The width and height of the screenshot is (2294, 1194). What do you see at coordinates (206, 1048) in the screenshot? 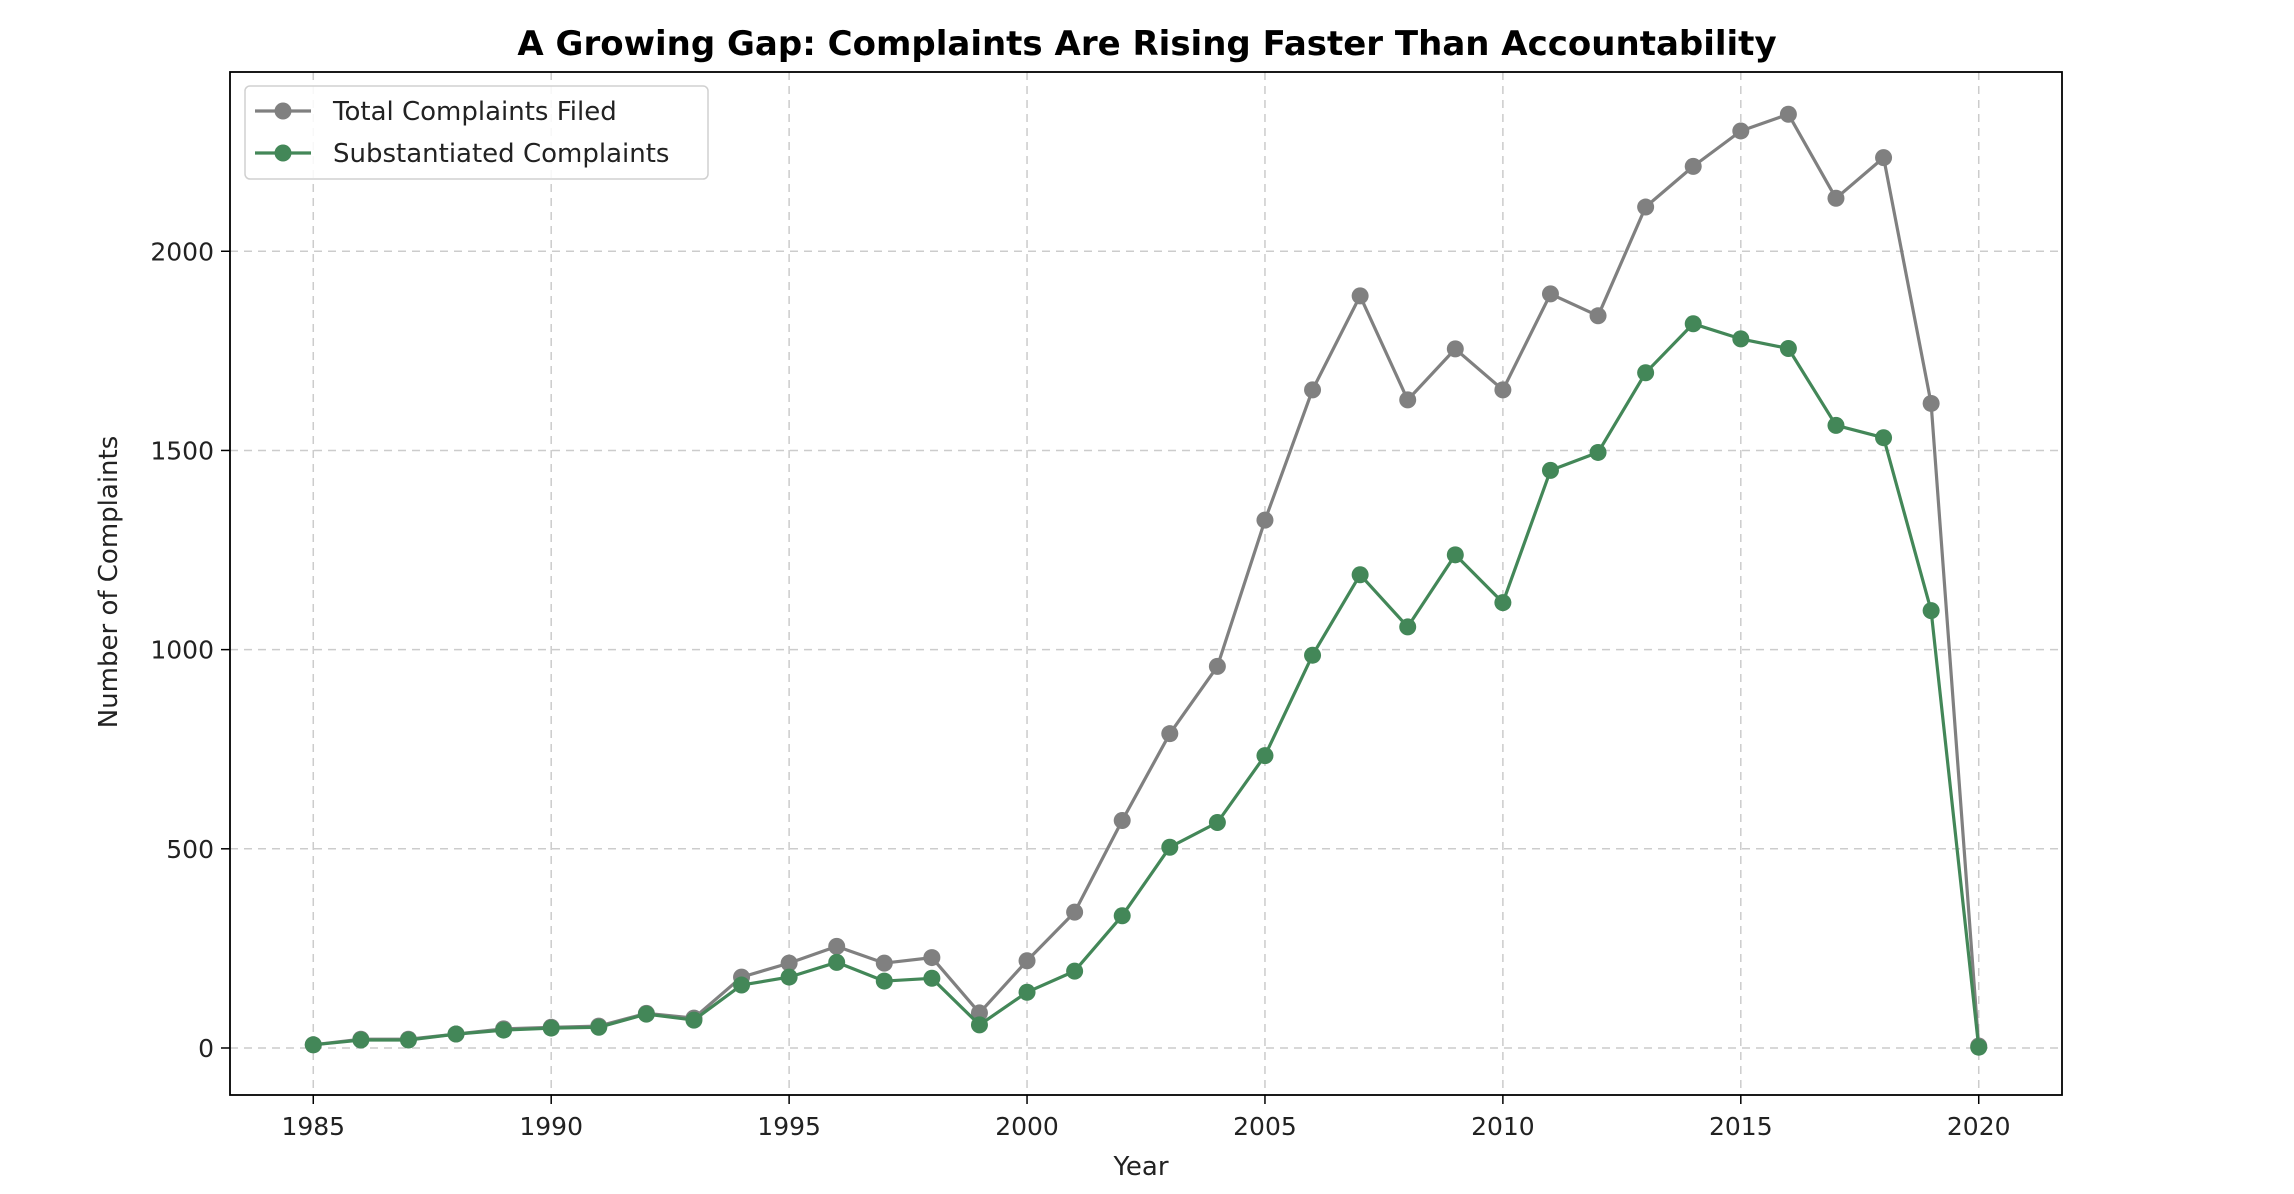
I see `y-tick-label: 0` at bounding box center [206, 1048].